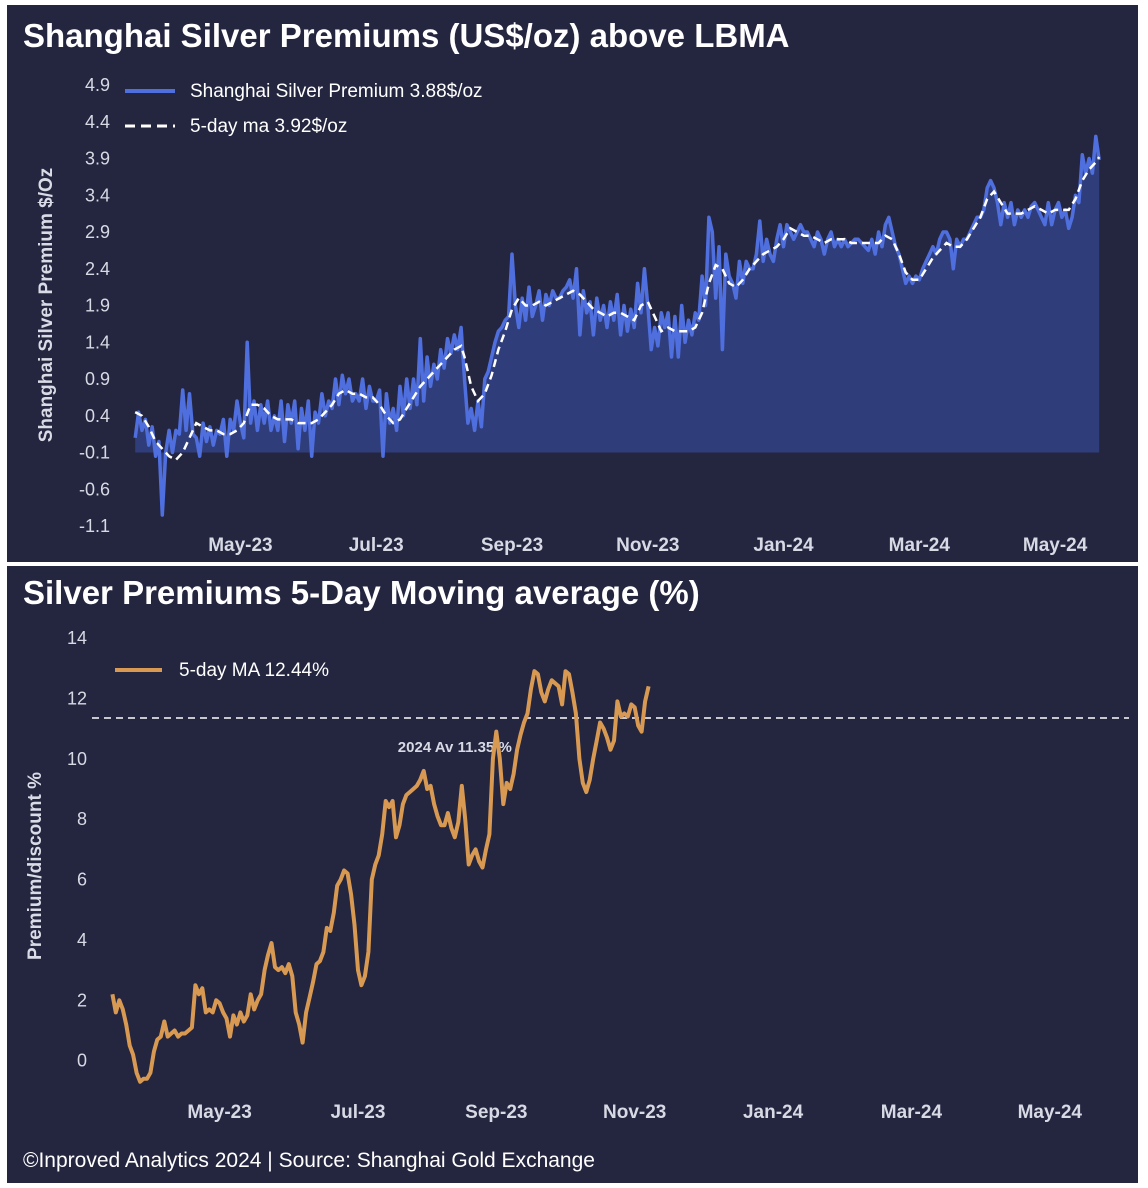 This screenshot has height=1188, width=1148. Describe the element at coordinates (268, 126) in the screenshot. I see `legend-ma-label: 5-day ma 3.92$/oz` at that location.